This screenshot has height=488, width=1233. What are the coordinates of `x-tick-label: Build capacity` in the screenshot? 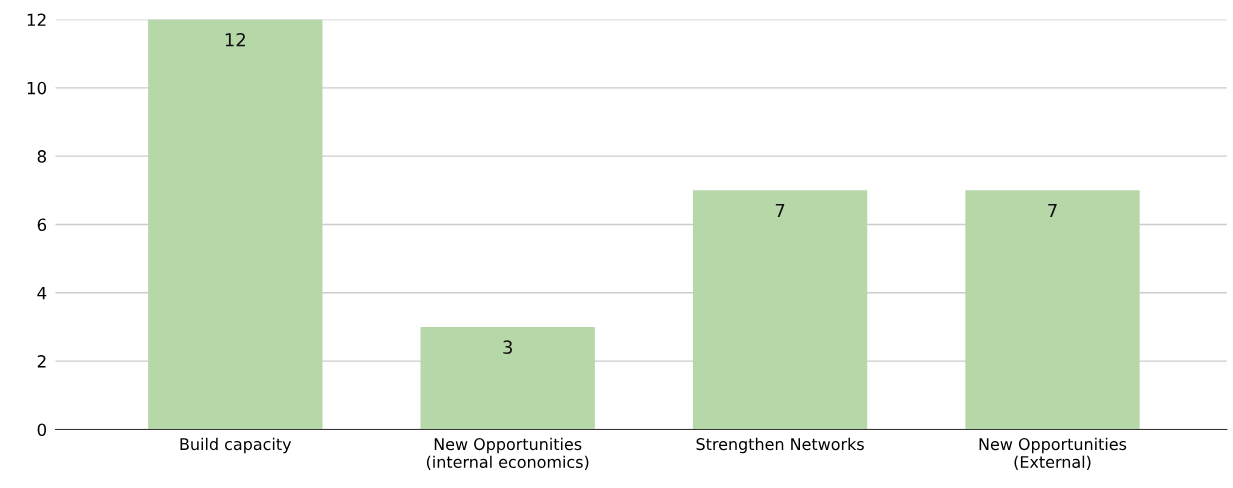 It's located at (236, 445).